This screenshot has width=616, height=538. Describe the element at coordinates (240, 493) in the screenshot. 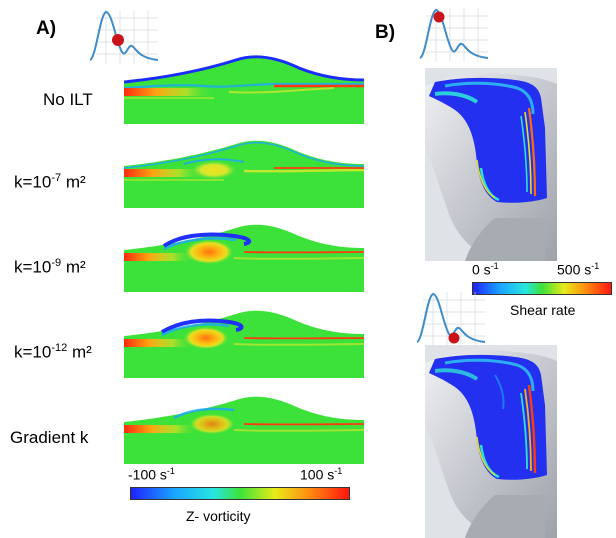

I see `vorticity-colorbar` at that location.